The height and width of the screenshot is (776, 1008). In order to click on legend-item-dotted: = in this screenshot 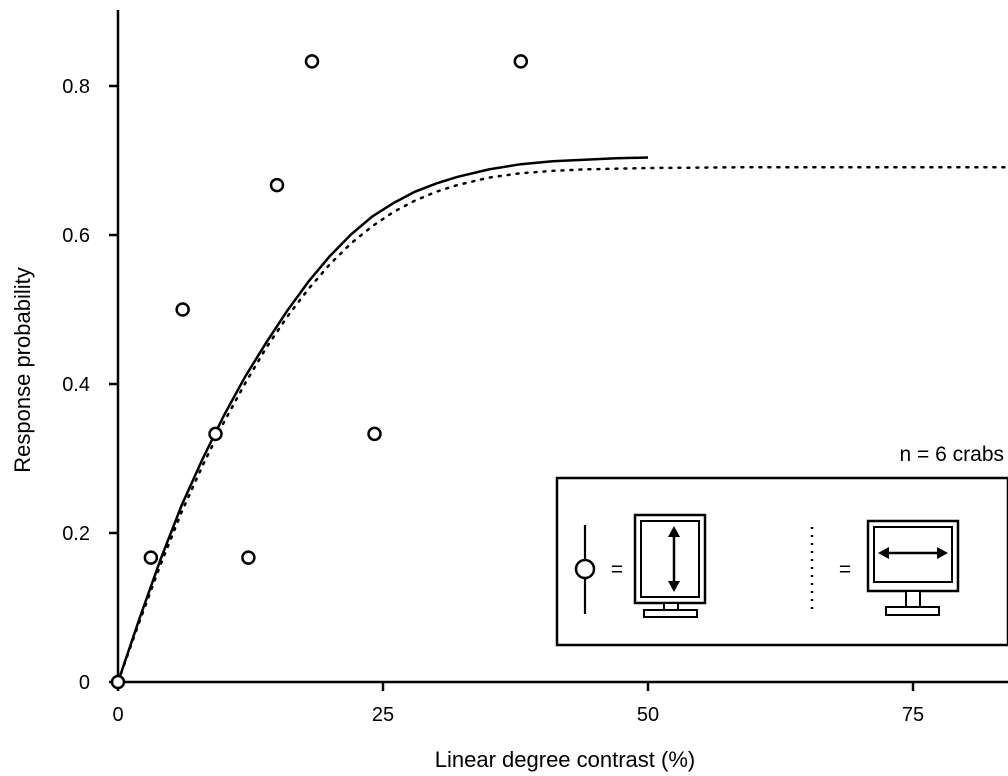, I will do `click(885, 567)`.